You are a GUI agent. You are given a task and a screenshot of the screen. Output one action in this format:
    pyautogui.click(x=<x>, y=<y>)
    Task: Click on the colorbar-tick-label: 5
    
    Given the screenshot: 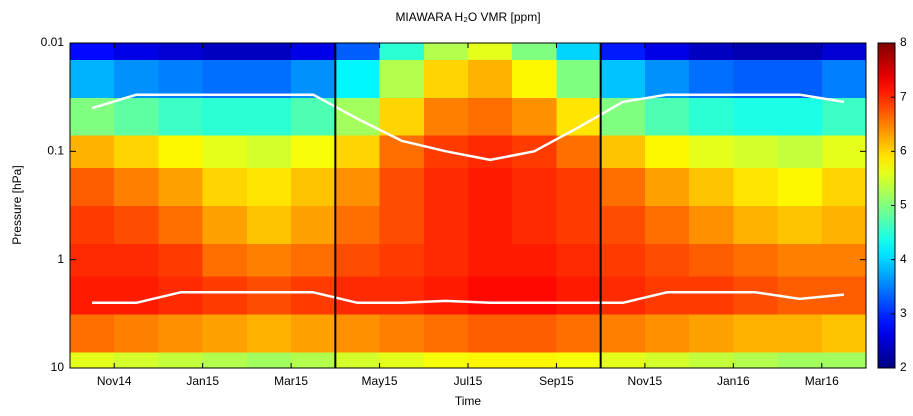 What is the action you would take?
    pyautogui.click(x=903, y=205)
    